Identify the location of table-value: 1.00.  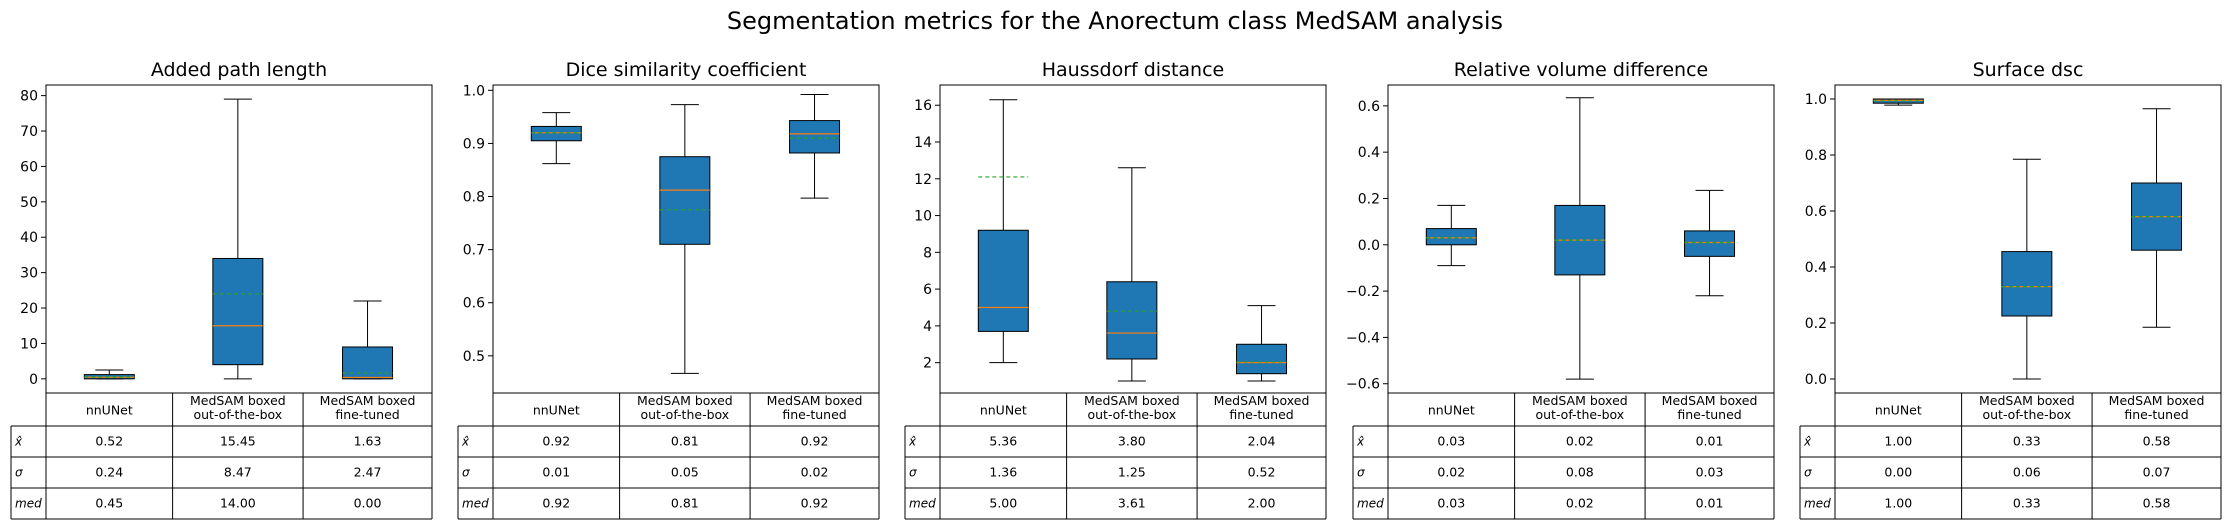
(1898, 441).